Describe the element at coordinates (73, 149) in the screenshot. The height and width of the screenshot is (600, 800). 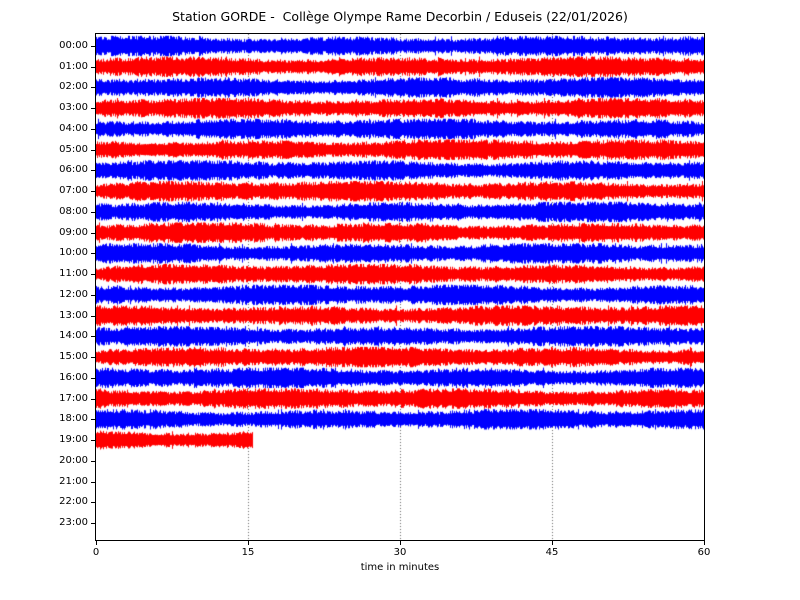
I see `y-tick-label: 05:00` at that location.